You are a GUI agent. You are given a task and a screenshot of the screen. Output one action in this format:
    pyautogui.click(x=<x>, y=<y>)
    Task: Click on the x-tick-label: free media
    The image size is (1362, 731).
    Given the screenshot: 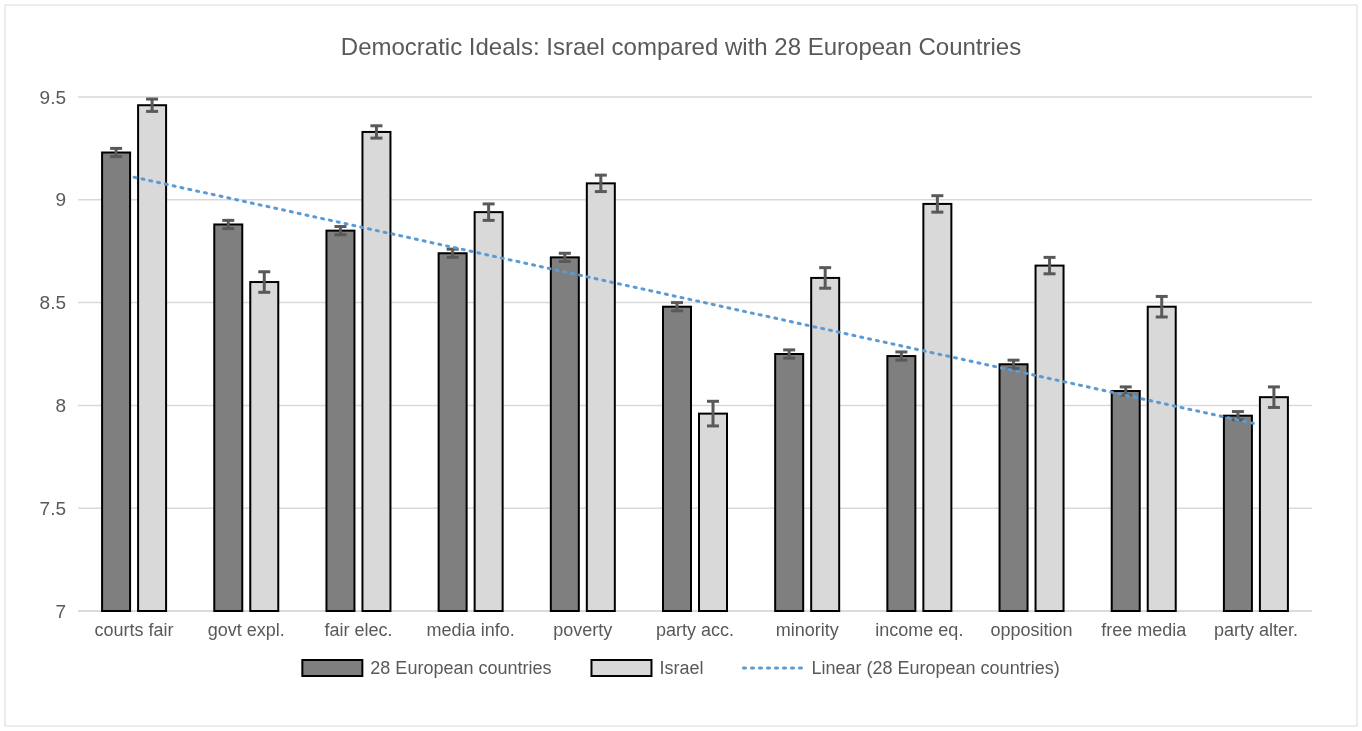 What is the action you would take?
    pyautogui.click(x=1144, y=629)
    